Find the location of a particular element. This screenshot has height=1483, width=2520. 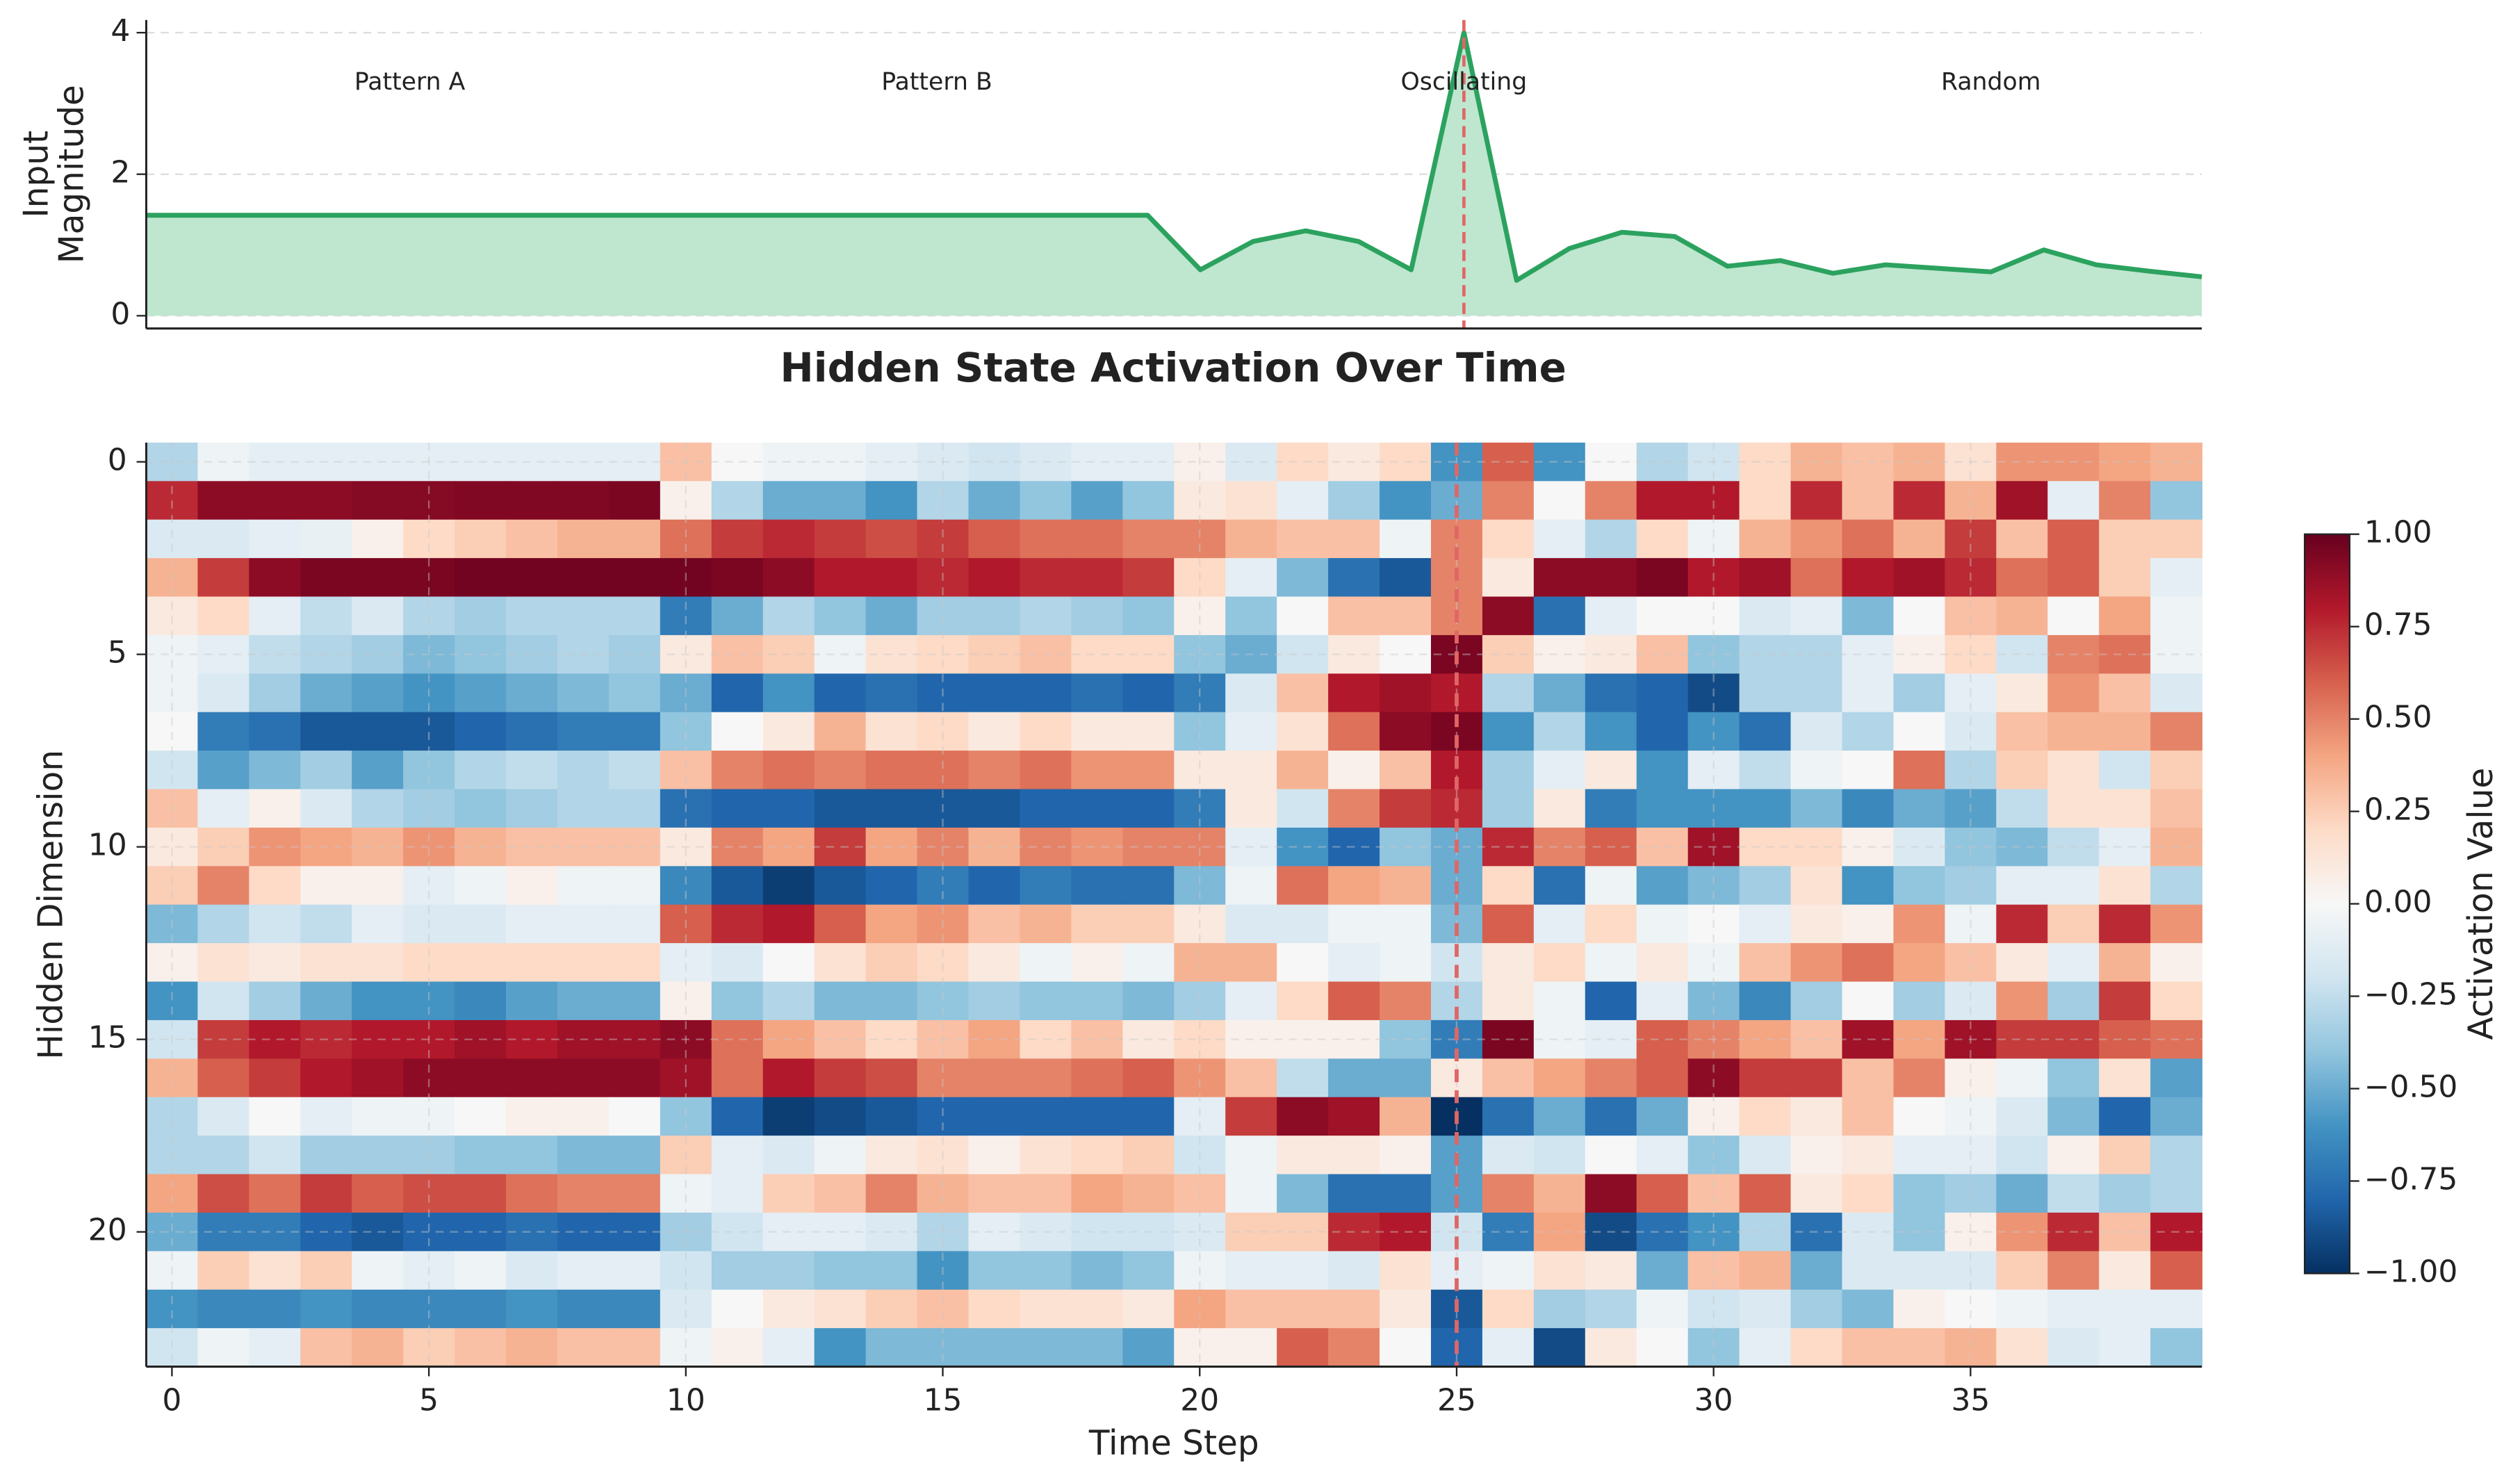

colorbar-label: Activation Value is located at coordinates (2481, 904).